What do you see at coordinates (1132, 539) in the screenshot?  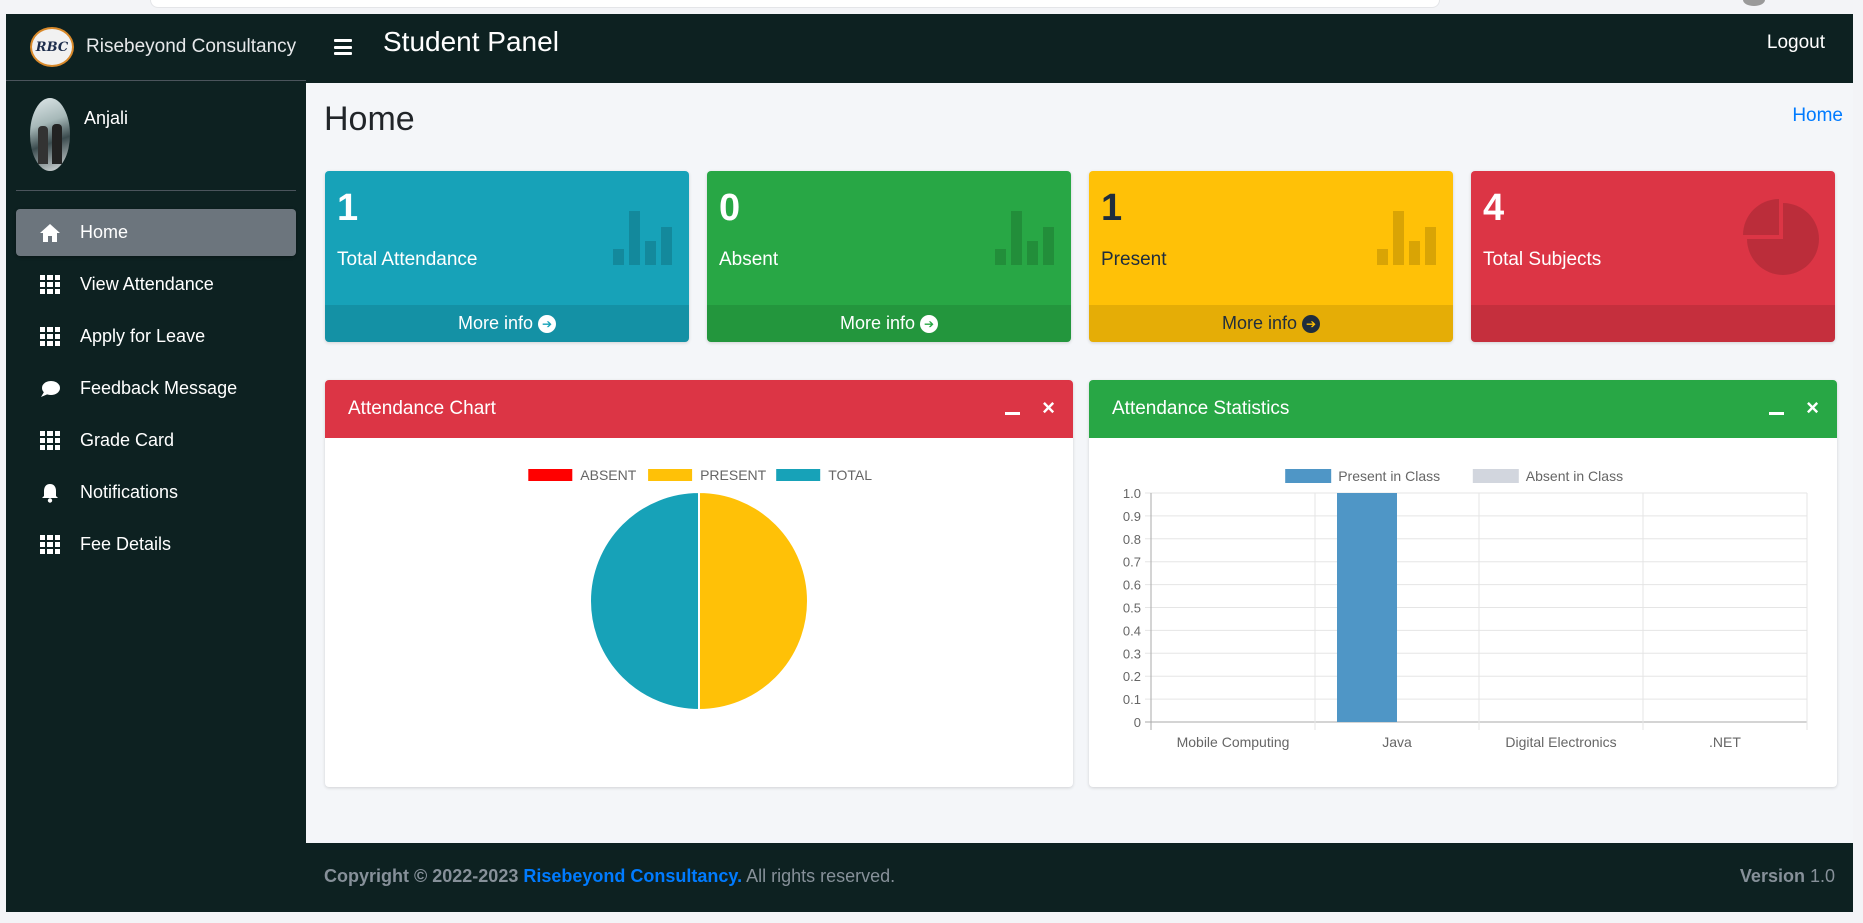 I see `y-tick-label: 0.8` at bounding box center [1132, 539].